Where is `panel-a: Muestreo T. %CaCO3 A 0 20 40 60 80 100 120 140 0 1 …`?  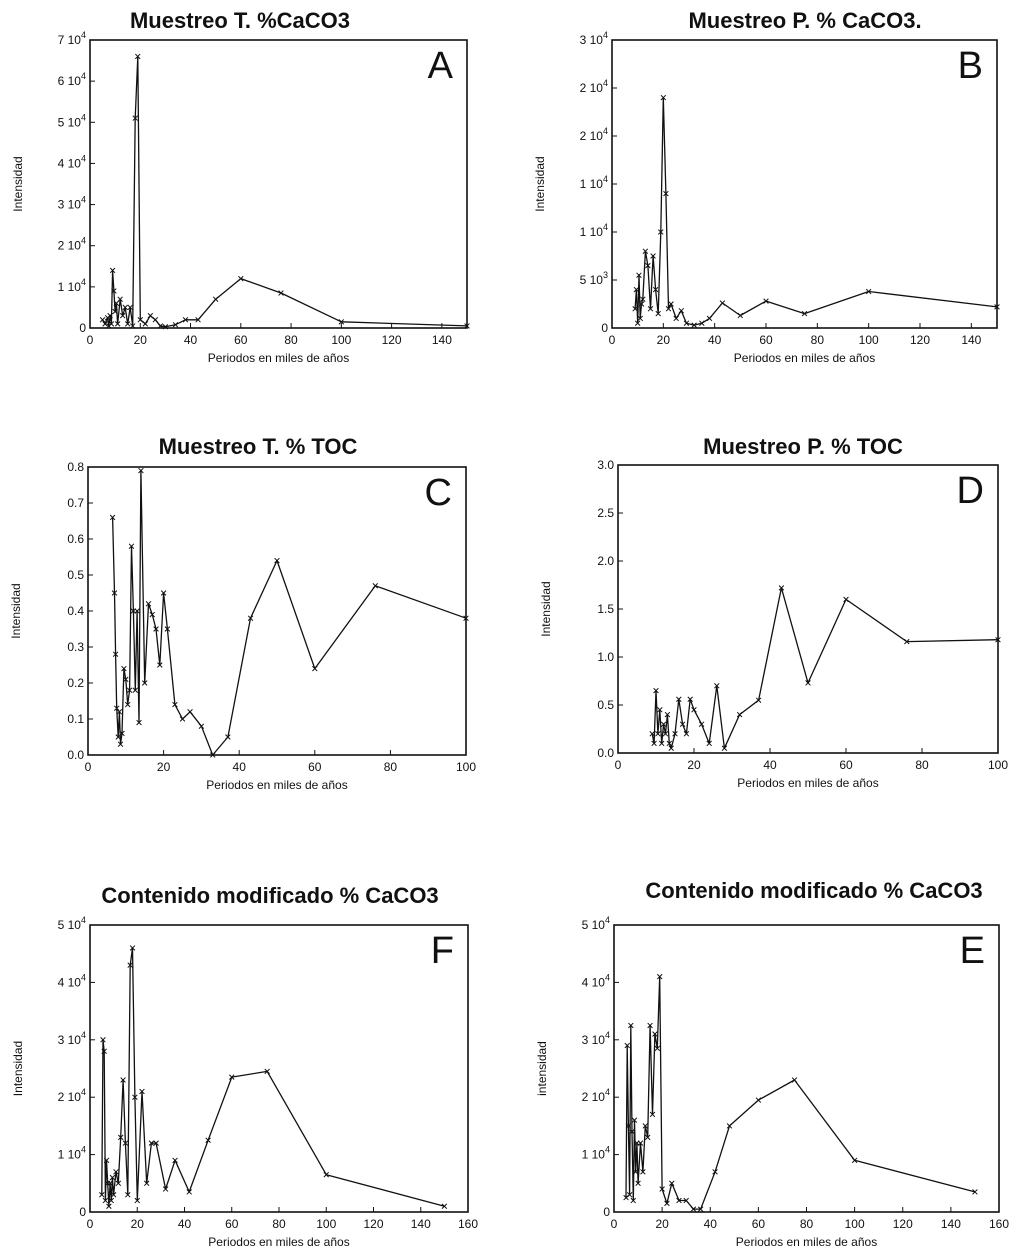
panel-a: Muestreo T. %CaCO3 A 0 20 40 60 80 100 120 140 0 1 … is located at coordinates (240, 186).